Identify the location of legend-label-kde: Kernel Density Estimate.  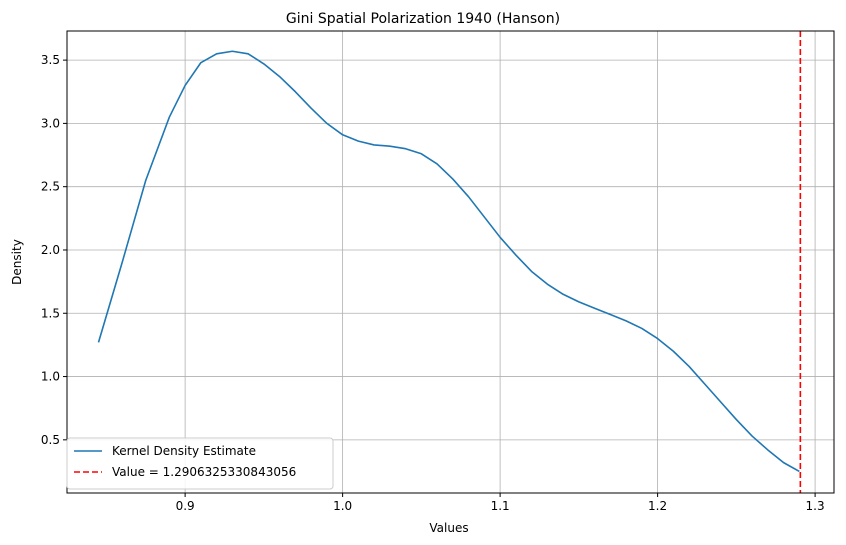
(184, 451).